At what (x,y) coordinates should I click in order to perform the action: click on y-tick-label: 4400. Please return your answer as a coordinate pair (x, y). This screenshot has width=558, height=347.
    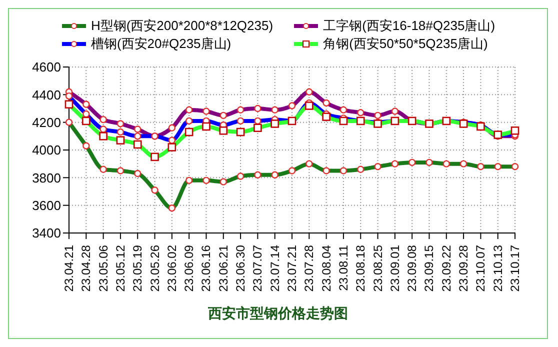
    Looking at the image, I should click on (46, 94).